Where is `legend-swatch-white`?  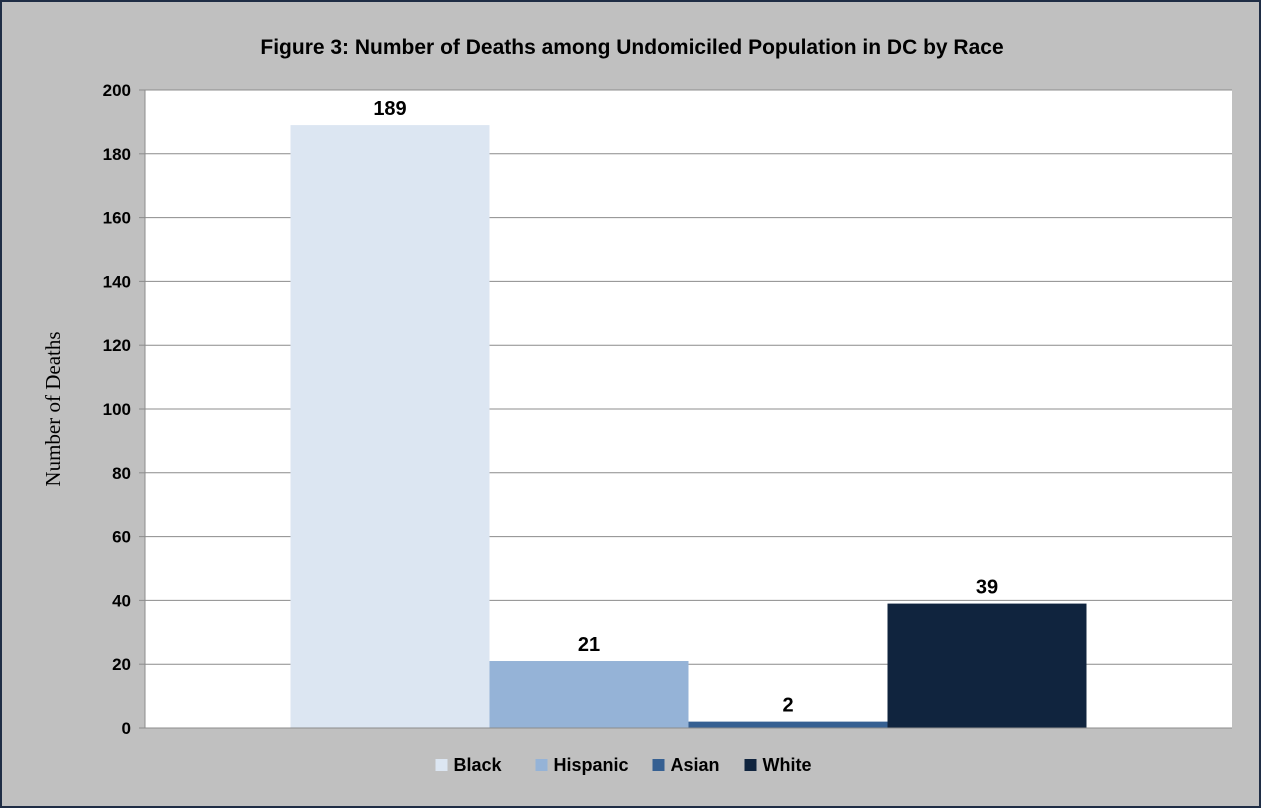
legend-swatch-white is located at coordinates (750, 765).